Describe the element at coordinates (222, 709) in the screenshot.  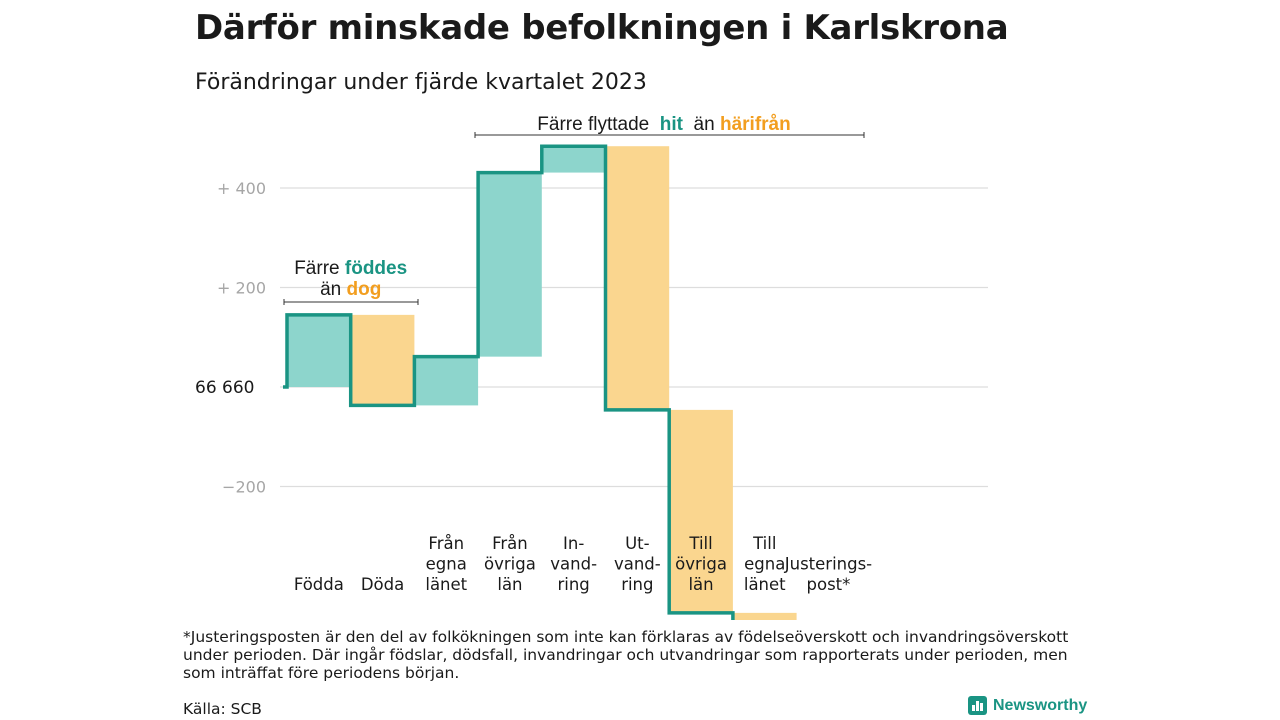
I see `source-label: Källa: SCB` at that location.